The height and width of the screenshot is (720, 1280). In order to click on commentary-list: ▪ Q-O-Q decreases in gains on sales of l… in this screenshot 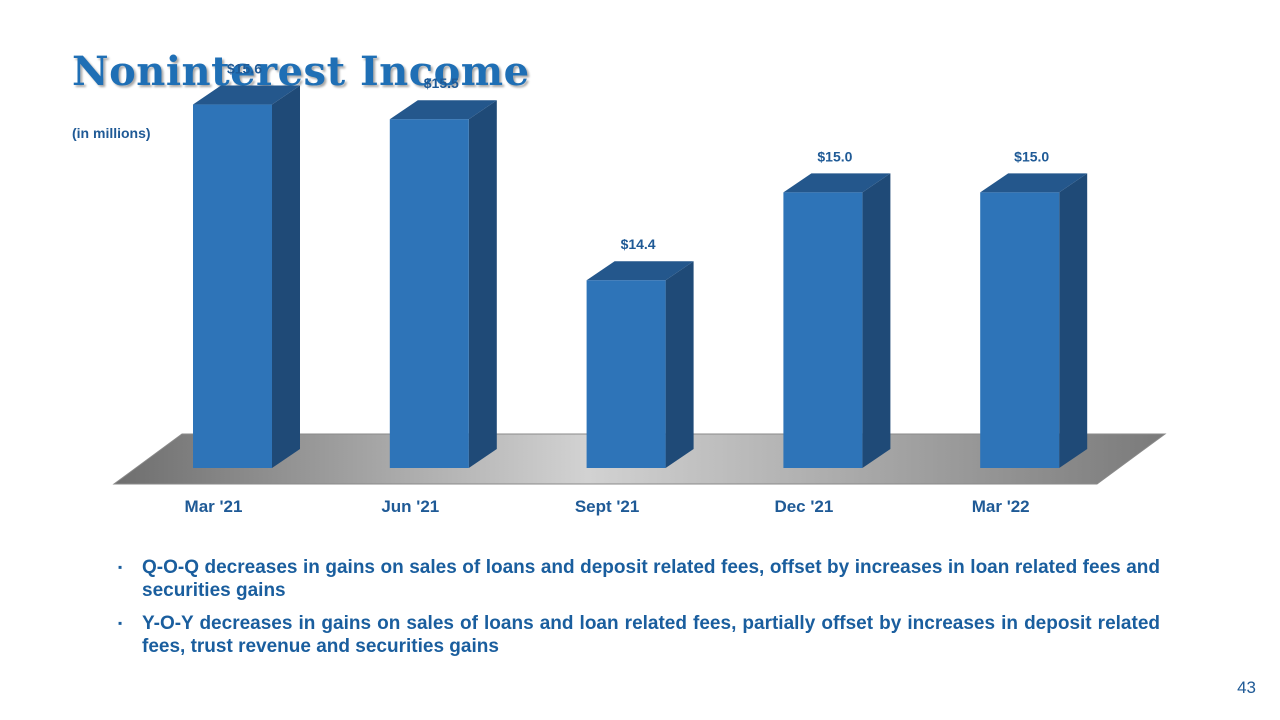, I will do `click(637, 612)`.